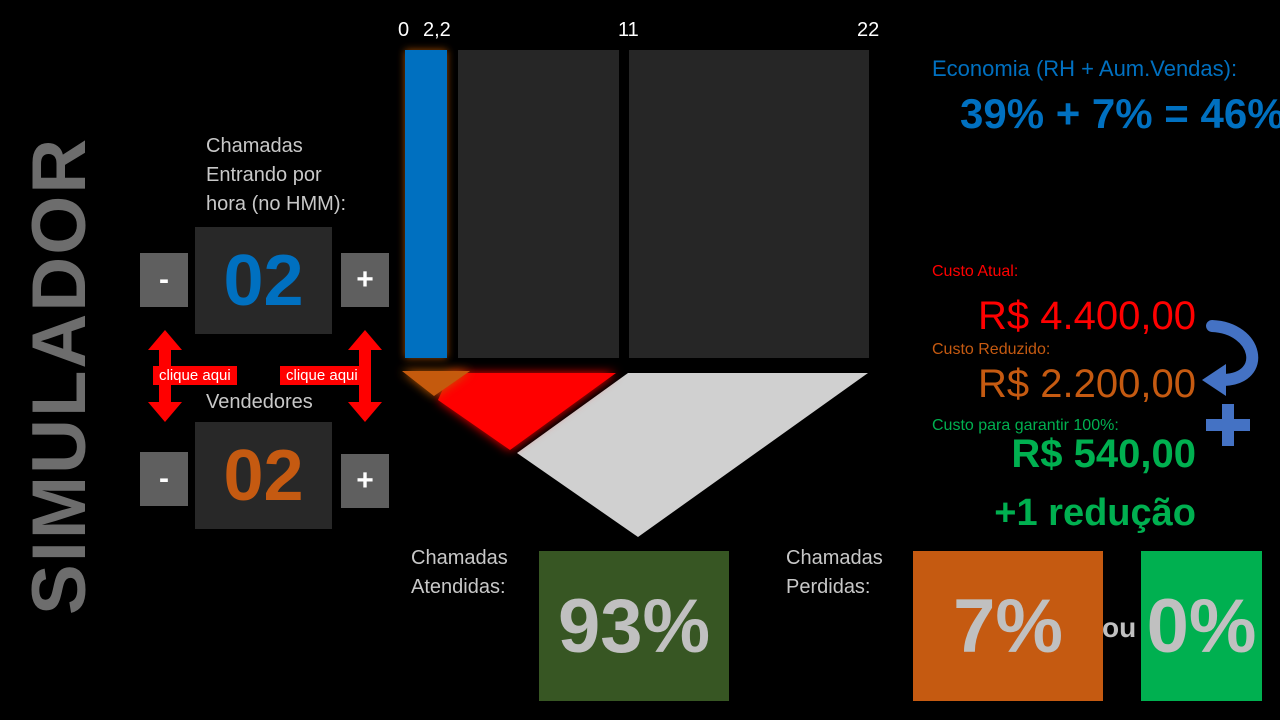  Describe the element at coordinates (1087, 384) in the screenshot. I see `reduced-cost-value: R$ 2.200,00` at that location.